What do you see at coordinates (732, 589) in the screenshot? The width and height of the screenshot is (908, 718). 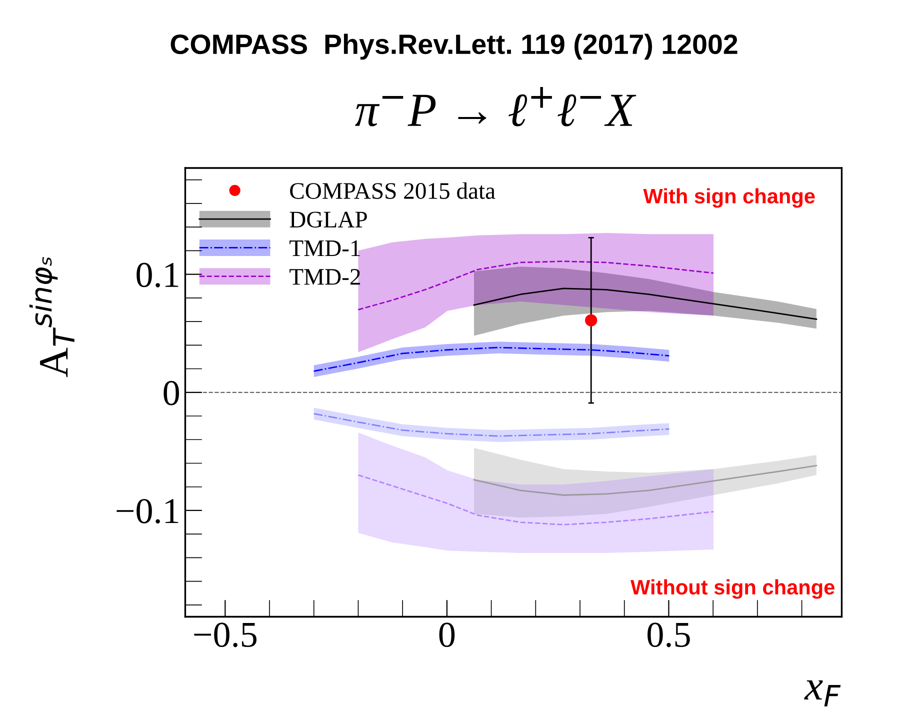 I see `annotation: Without sign change` at bounding box center [732, 589].